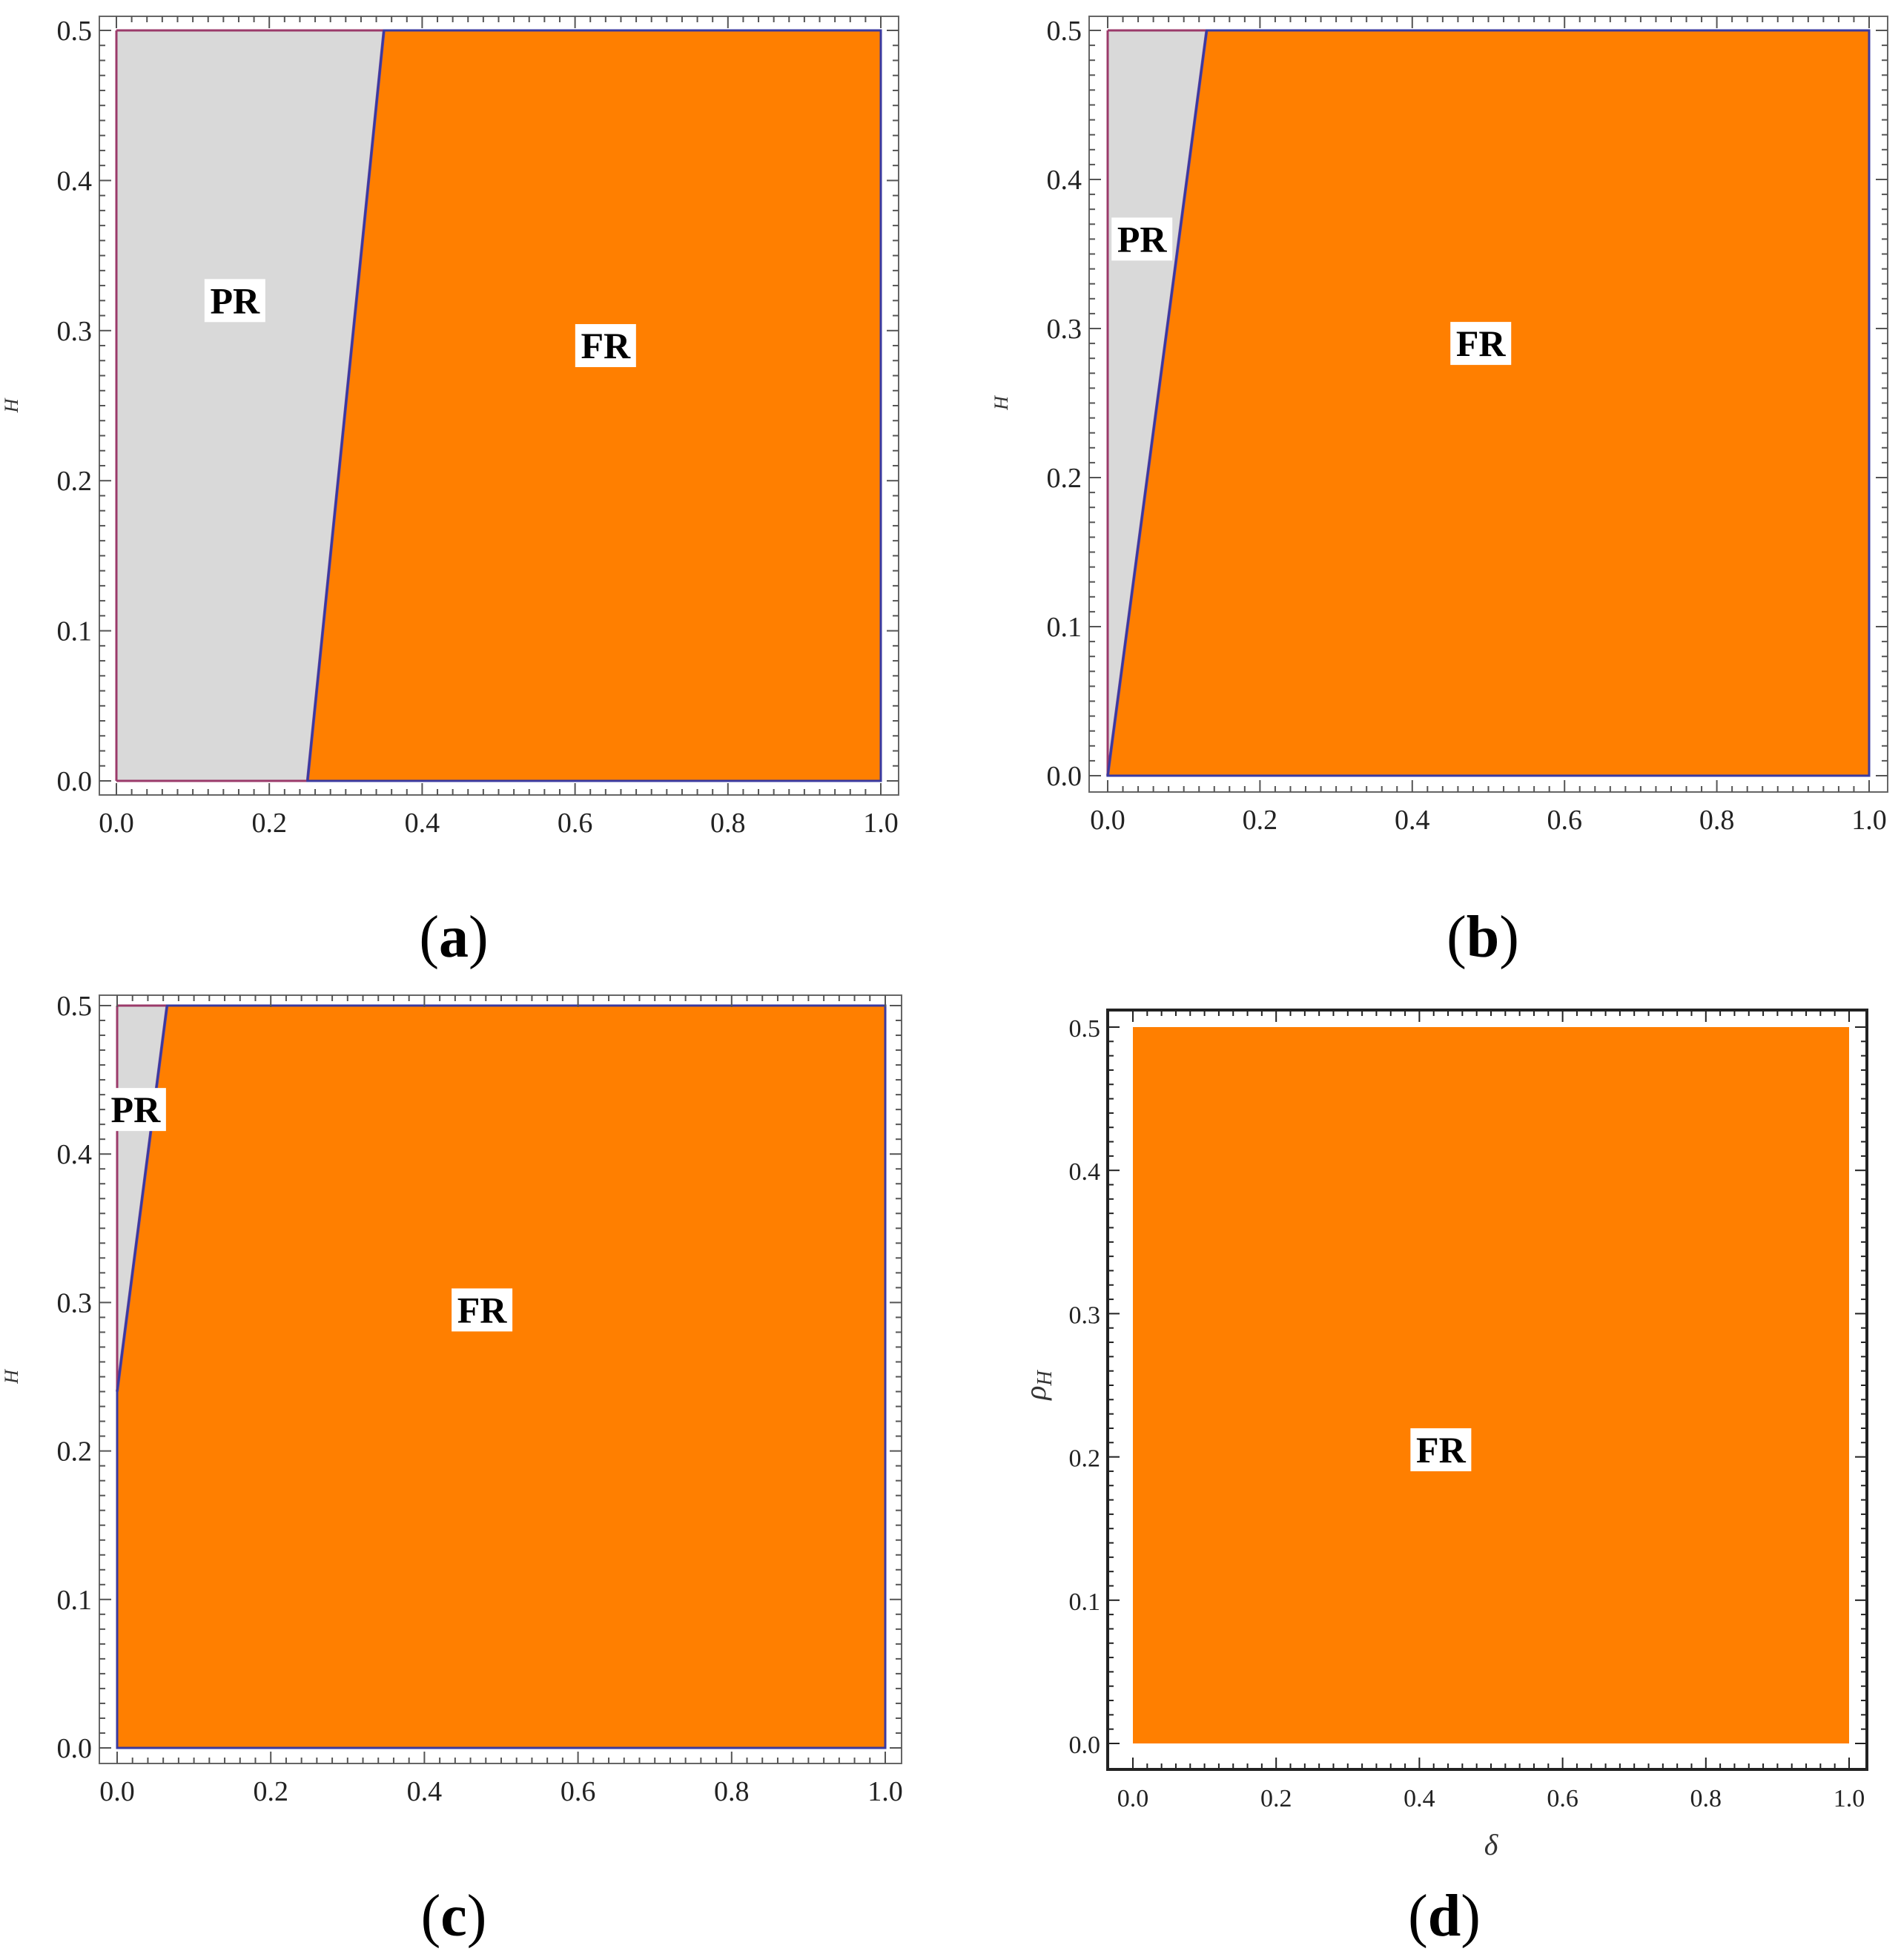 The width and height of the screenshot is (1901, 1960). I want to click on y-axis-label: ρH, so click(1038, 1386).